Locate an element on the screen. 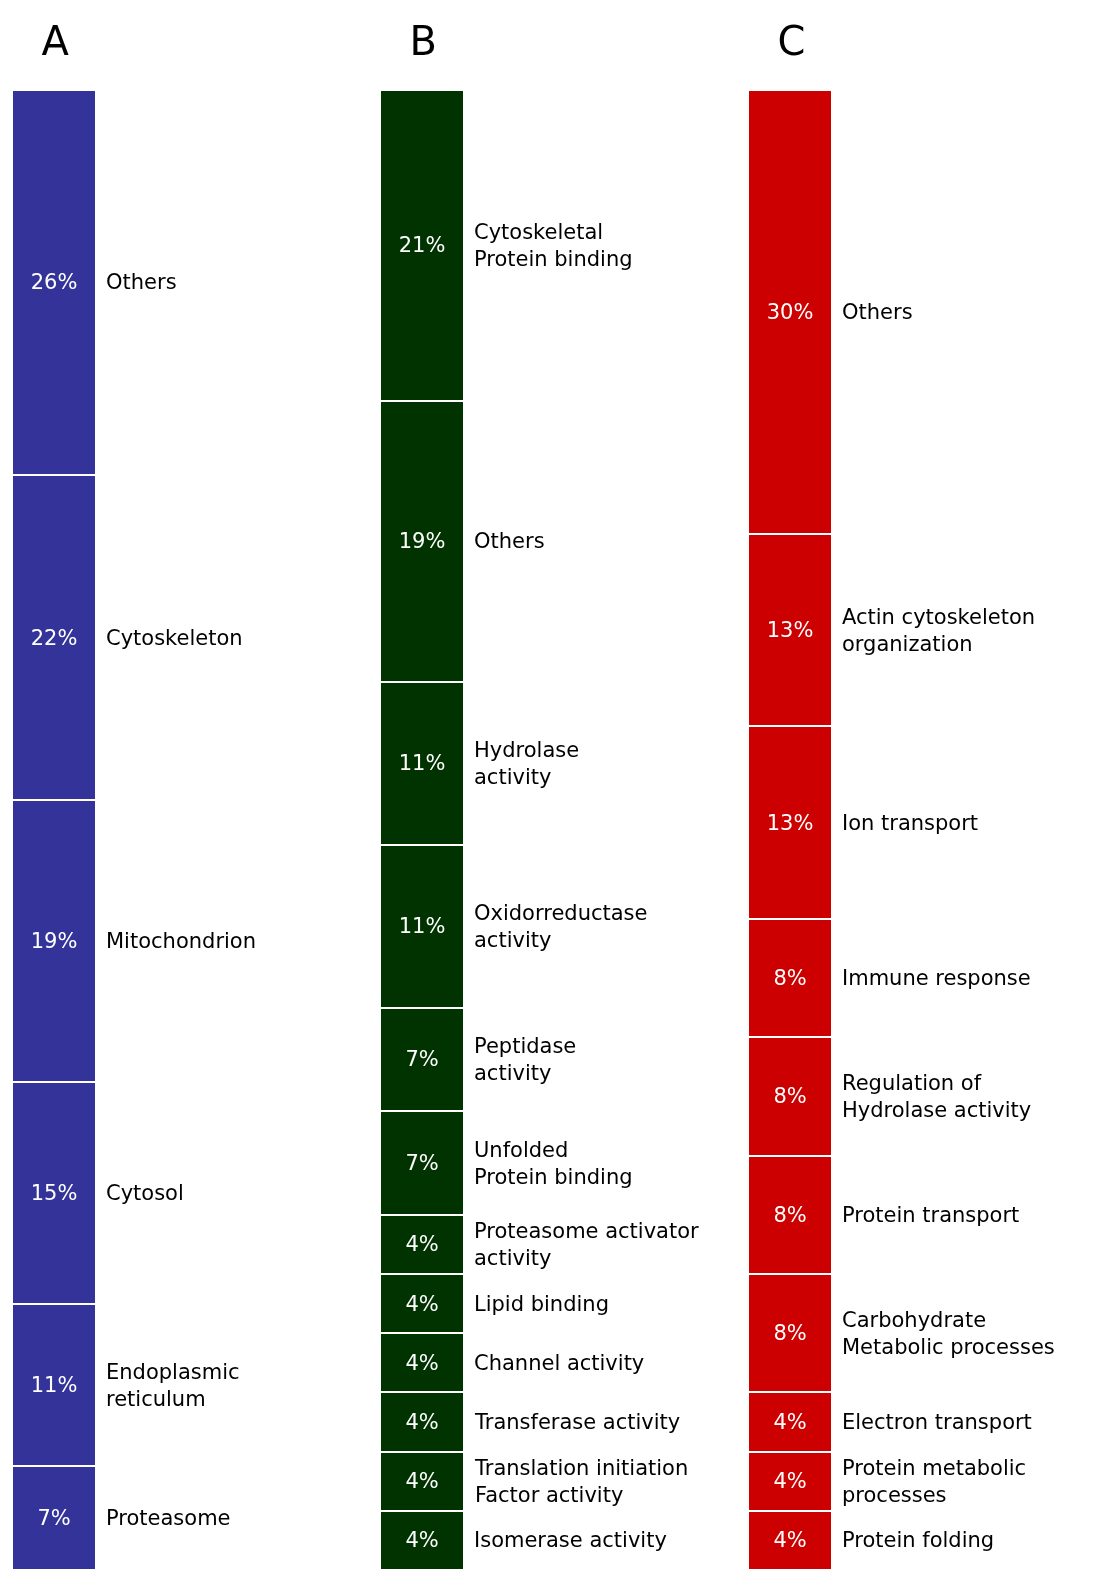 The height and width of the screenshot is (1595, 1106). series-label: Protein transport is located at coordinates (931, 1215).